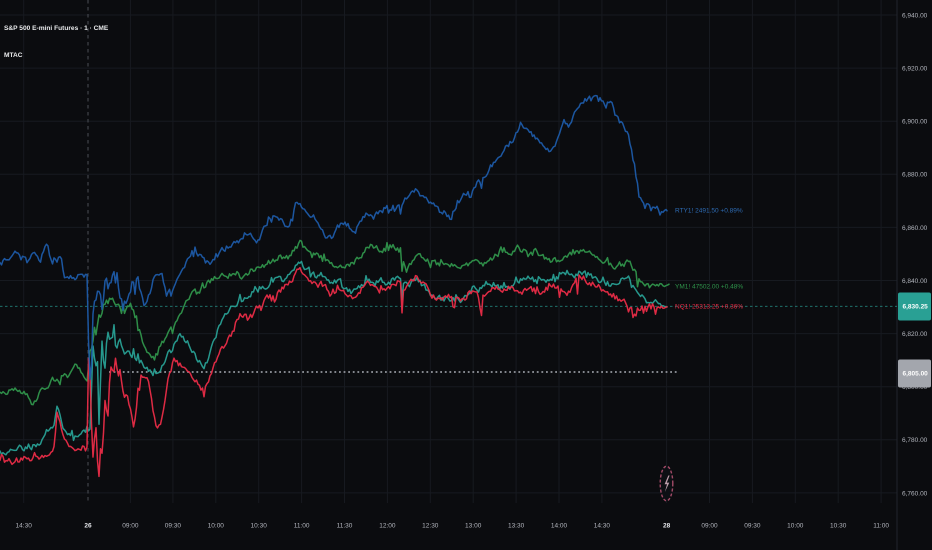 This screenshot has width=932, height=550. I want to click on svg-text: 6,920.00, so click(915, 69).